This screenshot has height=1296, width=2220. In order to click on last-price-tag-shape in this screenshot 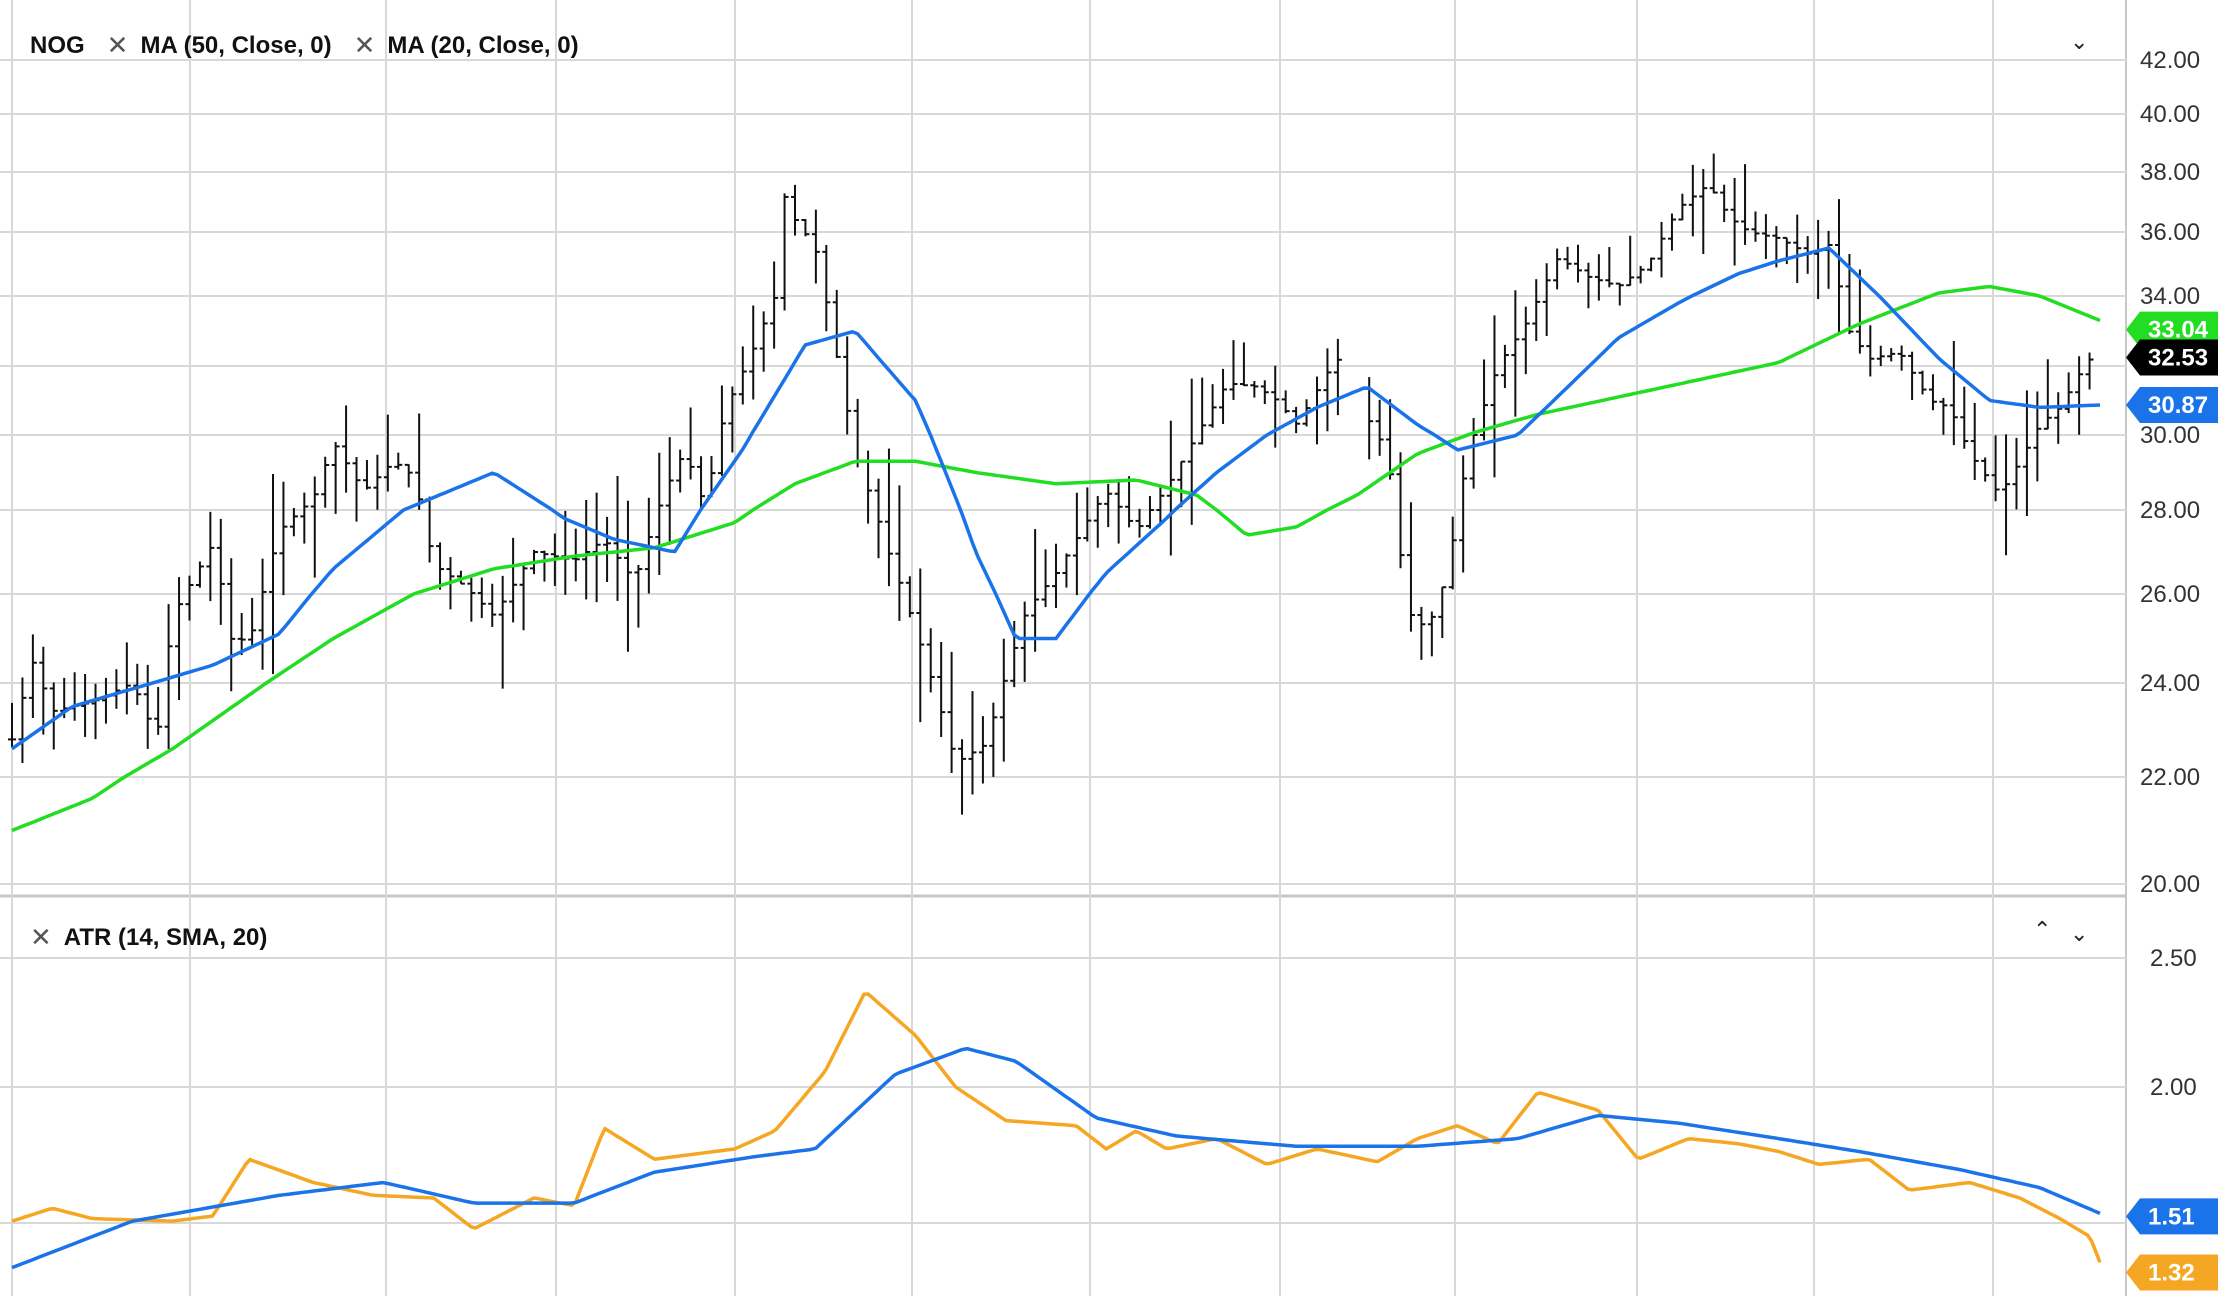, I will do `click(2172, 357)`.